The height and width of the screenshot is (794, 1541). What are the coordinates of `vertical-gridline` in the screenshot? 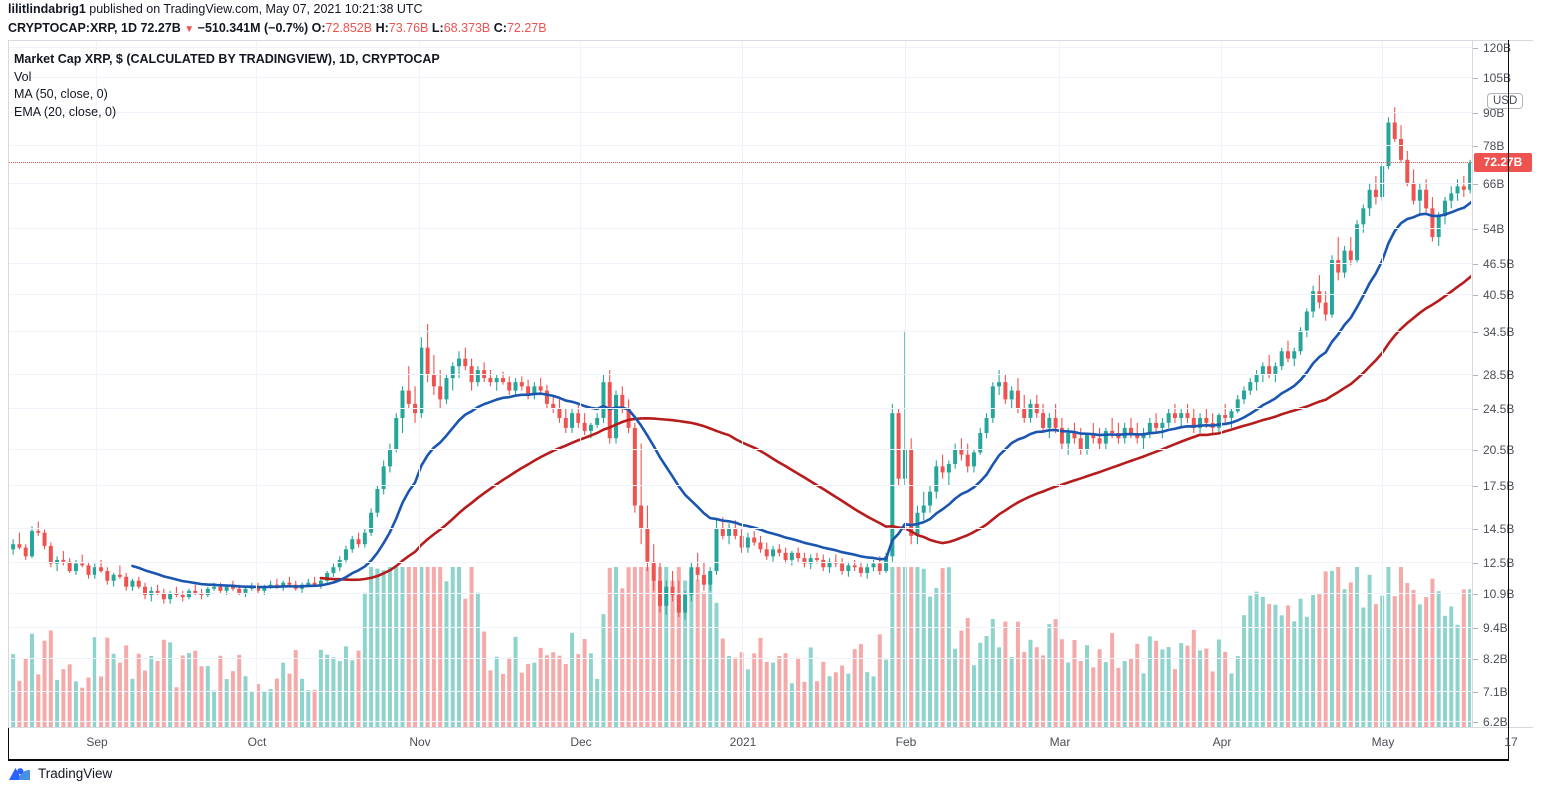 It's located at (1382, 384).